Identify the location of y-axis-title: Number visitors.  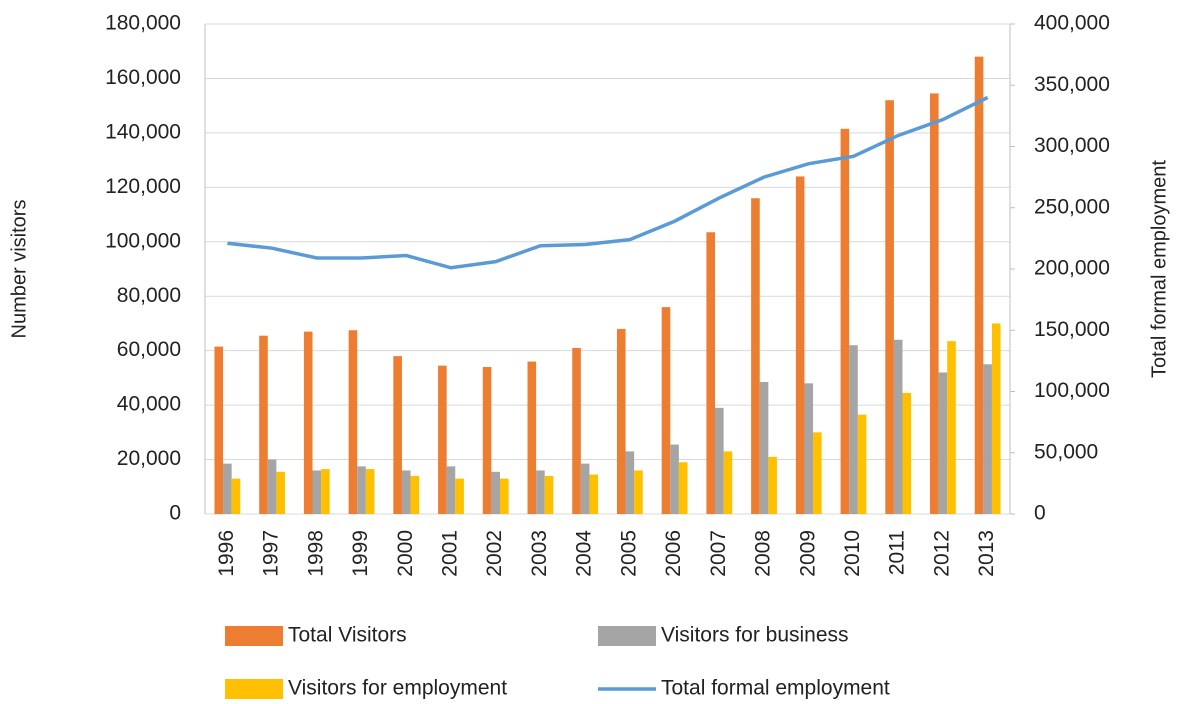
(19, 269).